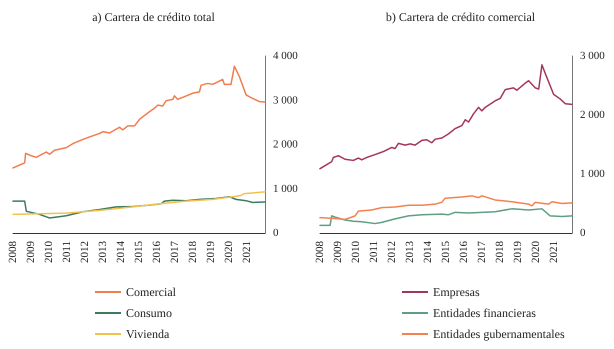 The image size is (614, 349). What do you see at coordinates (484, 313) in the screenshot?
I see `legend-label: Entidades financieras` at bounding box center [484, 313].